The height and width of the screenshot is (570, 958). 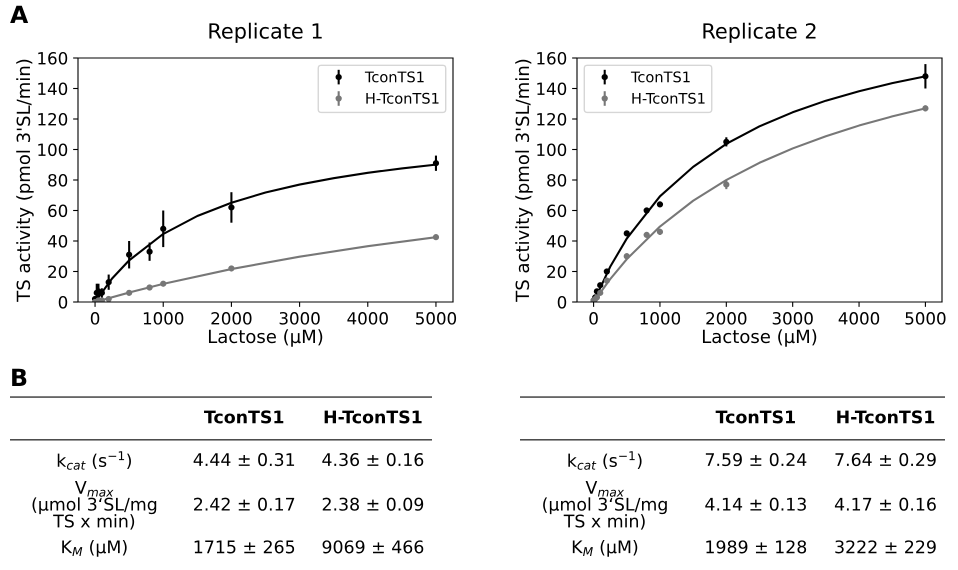 I want to click on text: 3222 ± 229, so click(x=885, y=547).